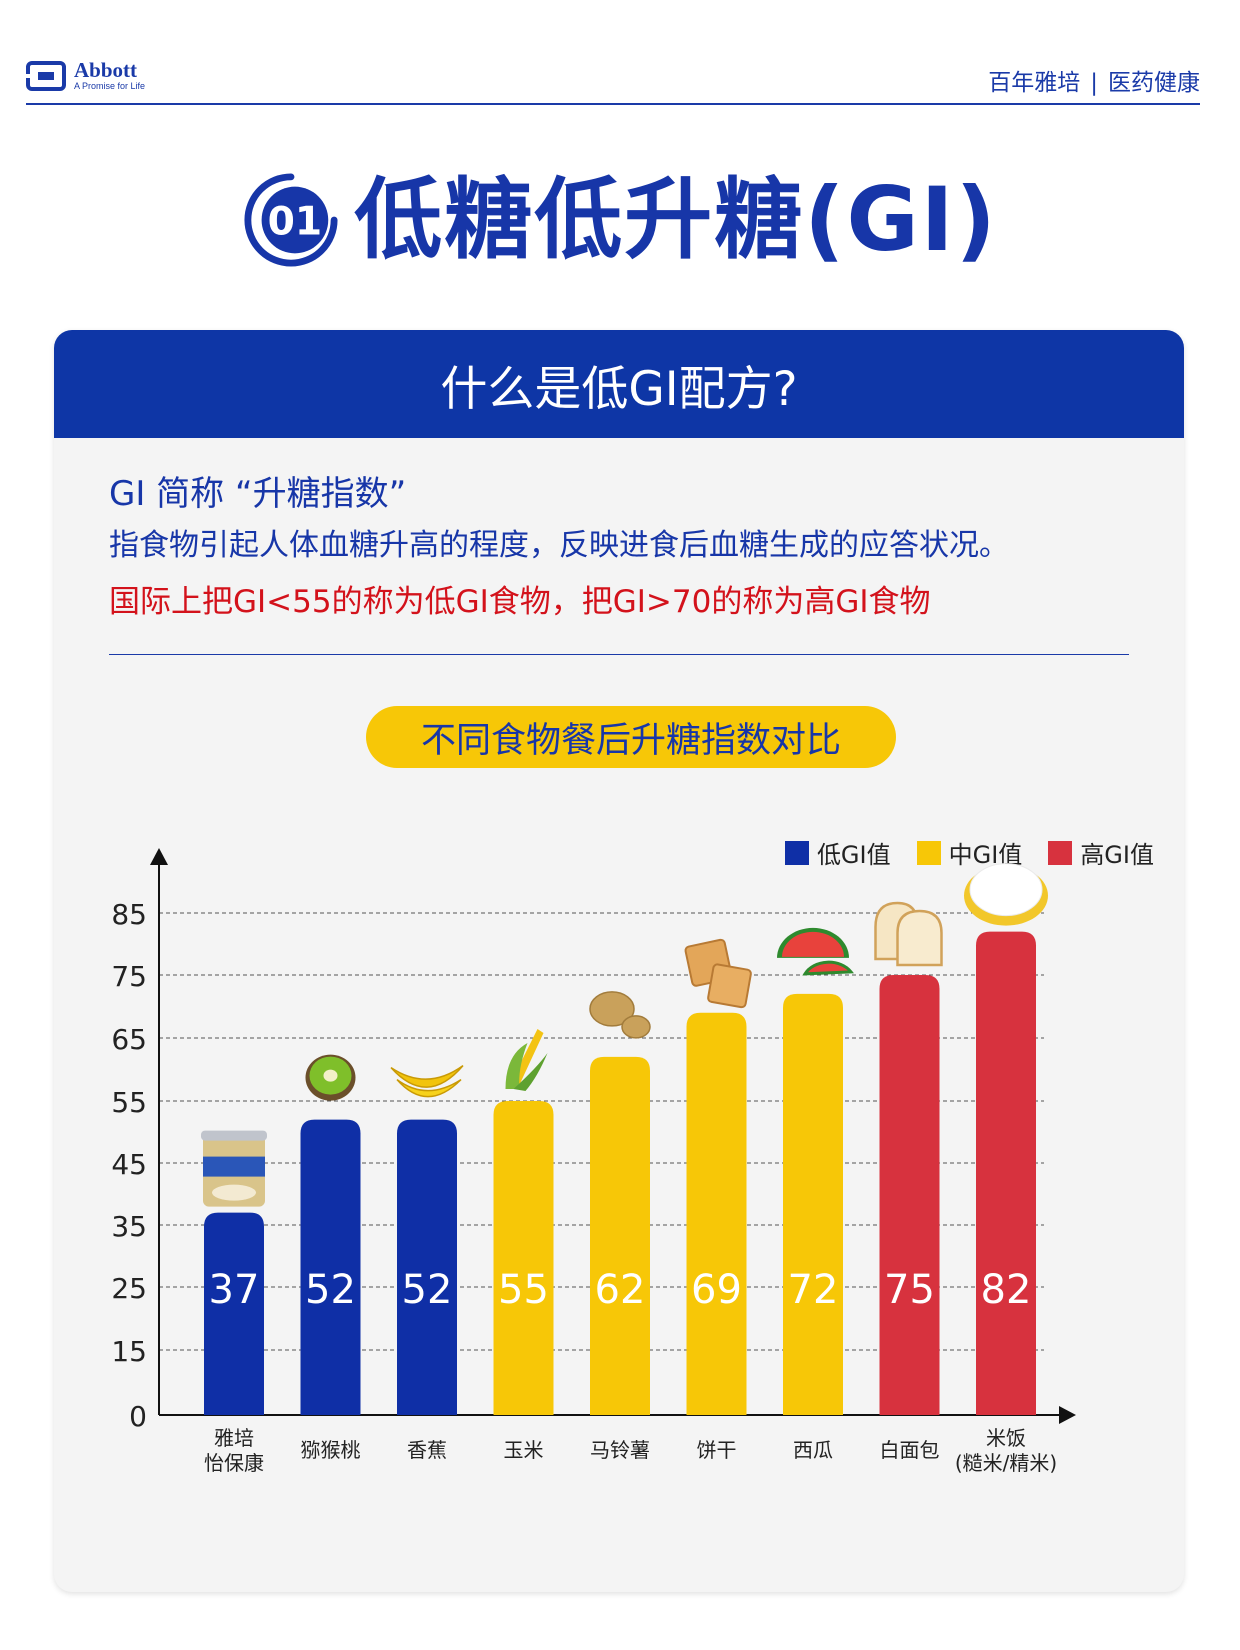  I want to click on x-tick-label: 西瓜, so click(813, 1450).